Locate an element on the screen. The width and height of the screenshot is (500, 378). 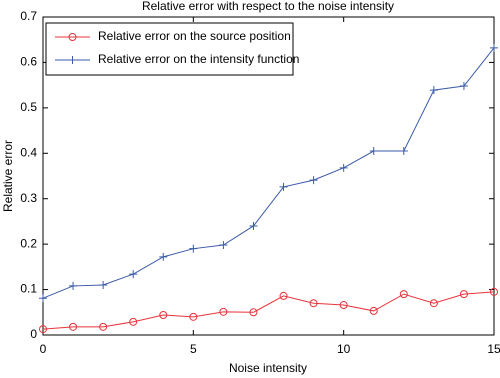
y-tick-label: 0.4 is located at coordinates (28, 152).